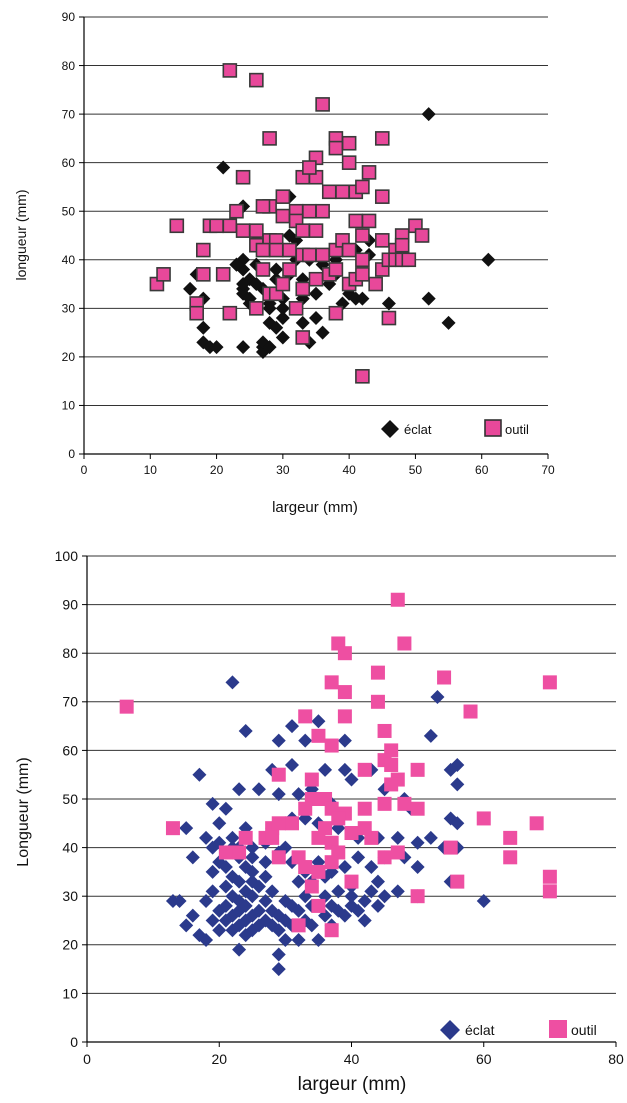  What do you see at coordinates (69, 357) in the screenshot?
I see `y-tick-label: 20` at bounding box center [69, 357].